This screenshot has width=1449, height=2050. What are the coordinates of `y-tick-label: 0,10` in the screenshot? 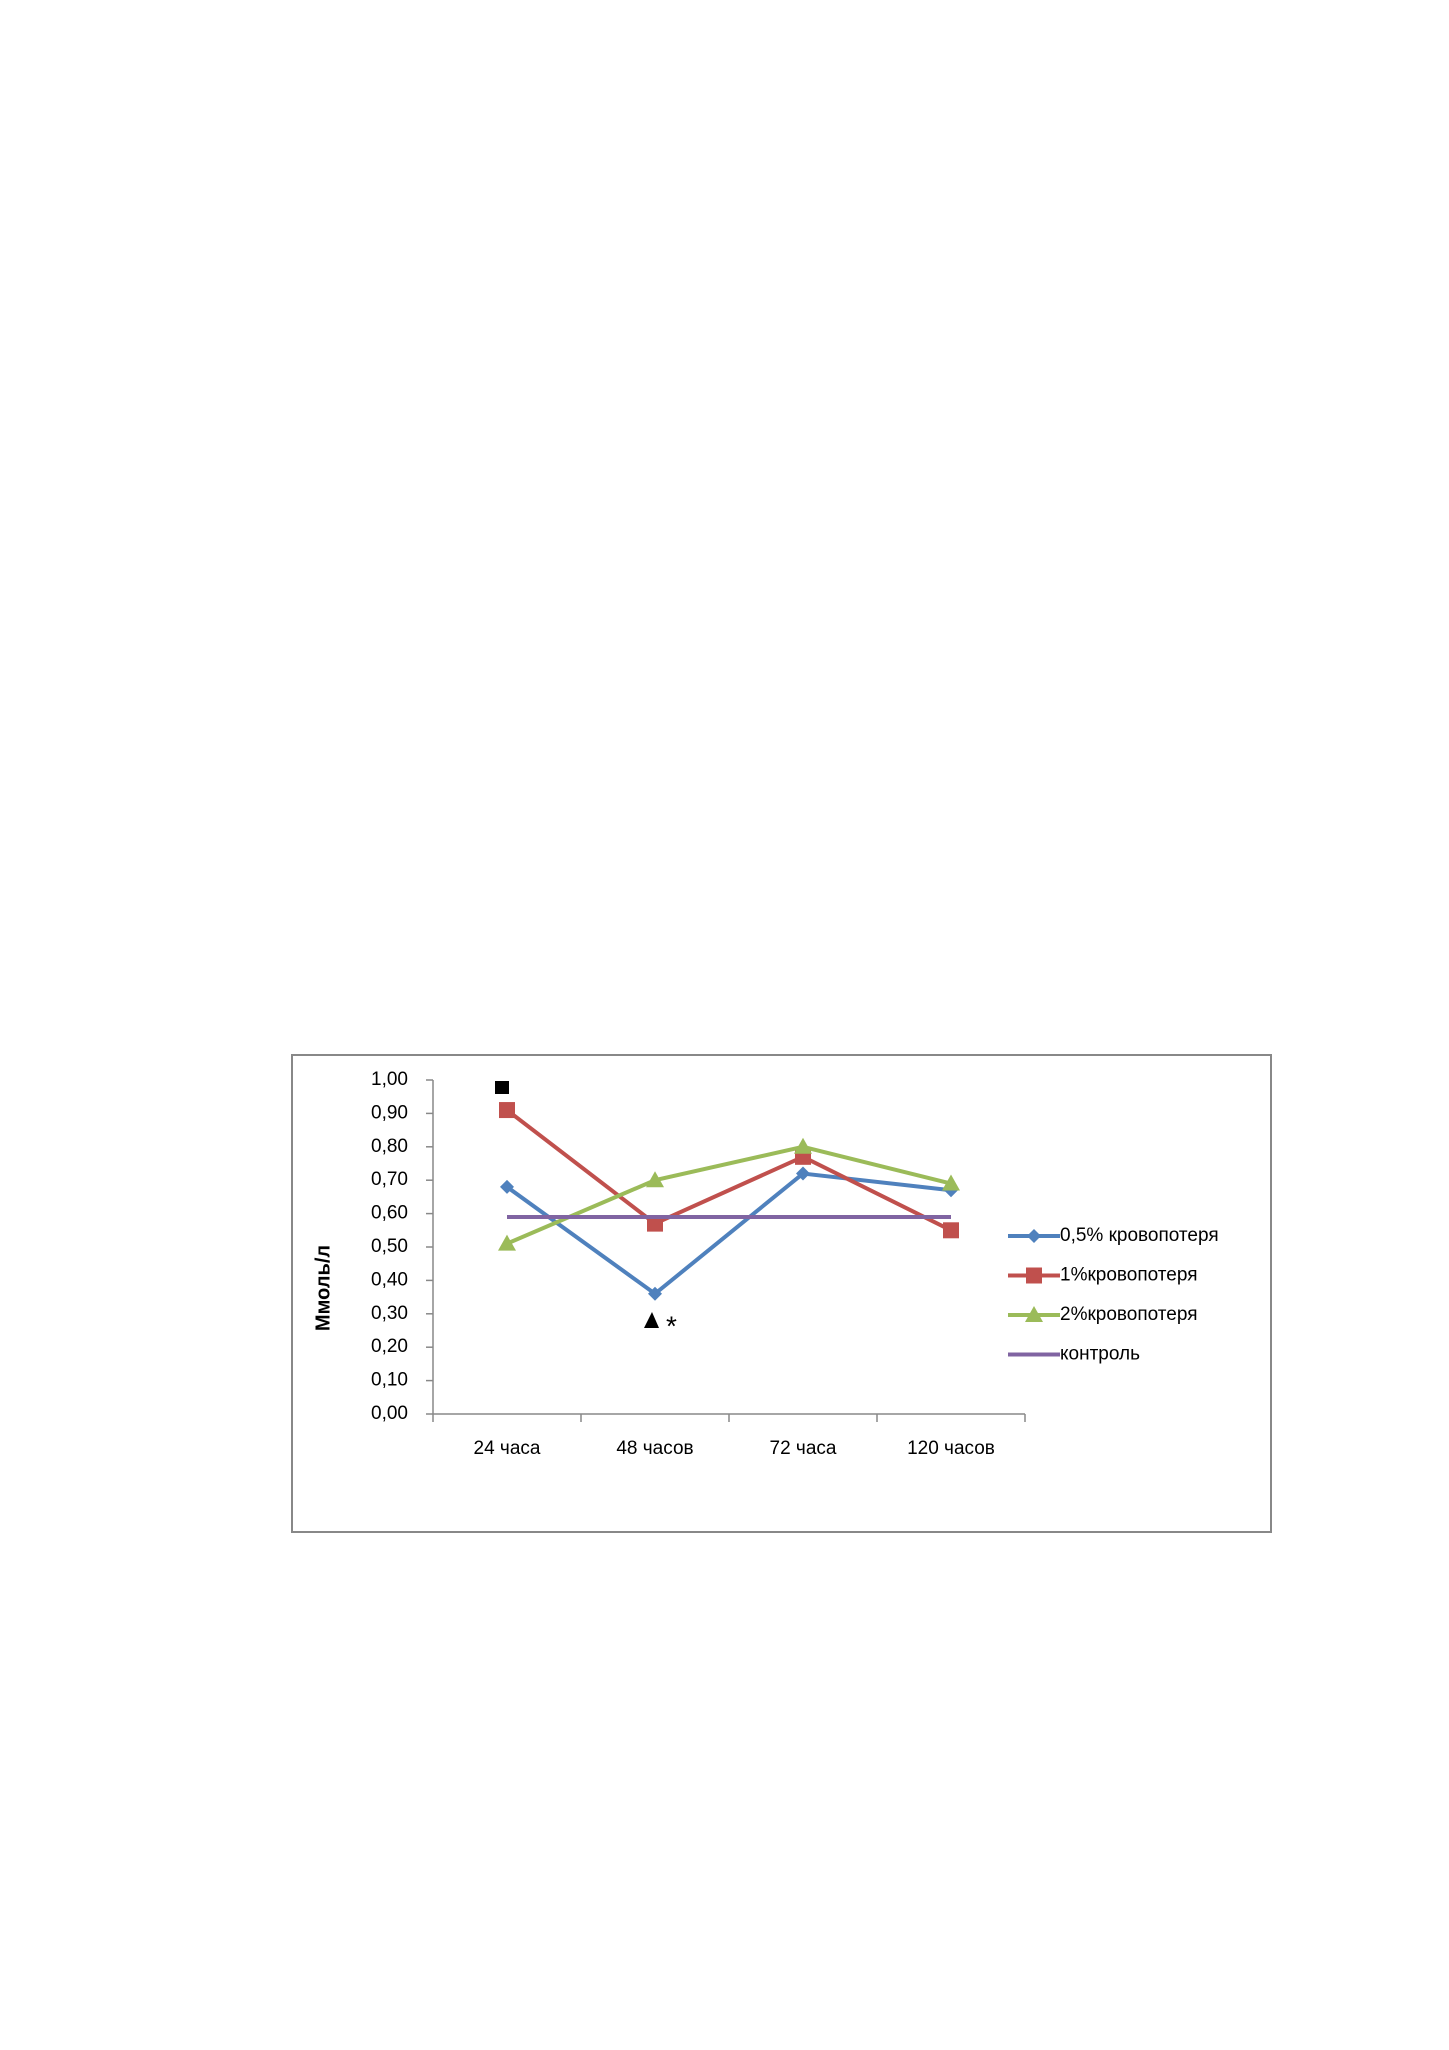 It's located at (389, 1380).